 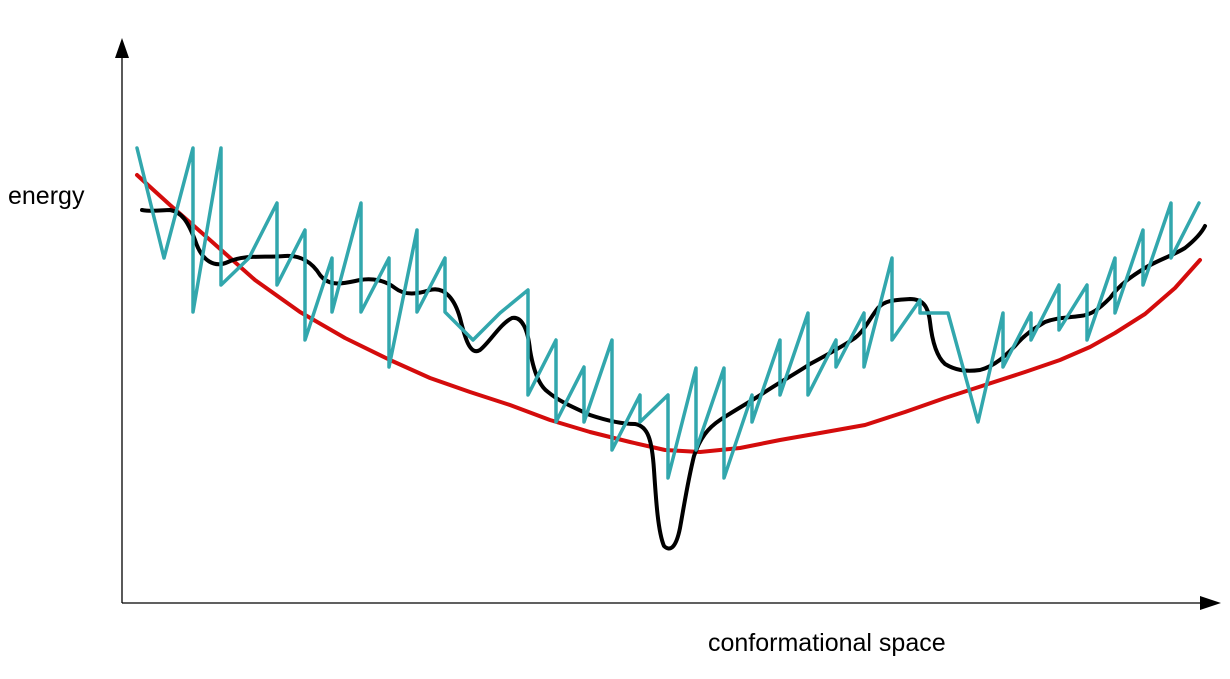 I want to click on x-axis-arrowhead, so click(x=1210, y=603).